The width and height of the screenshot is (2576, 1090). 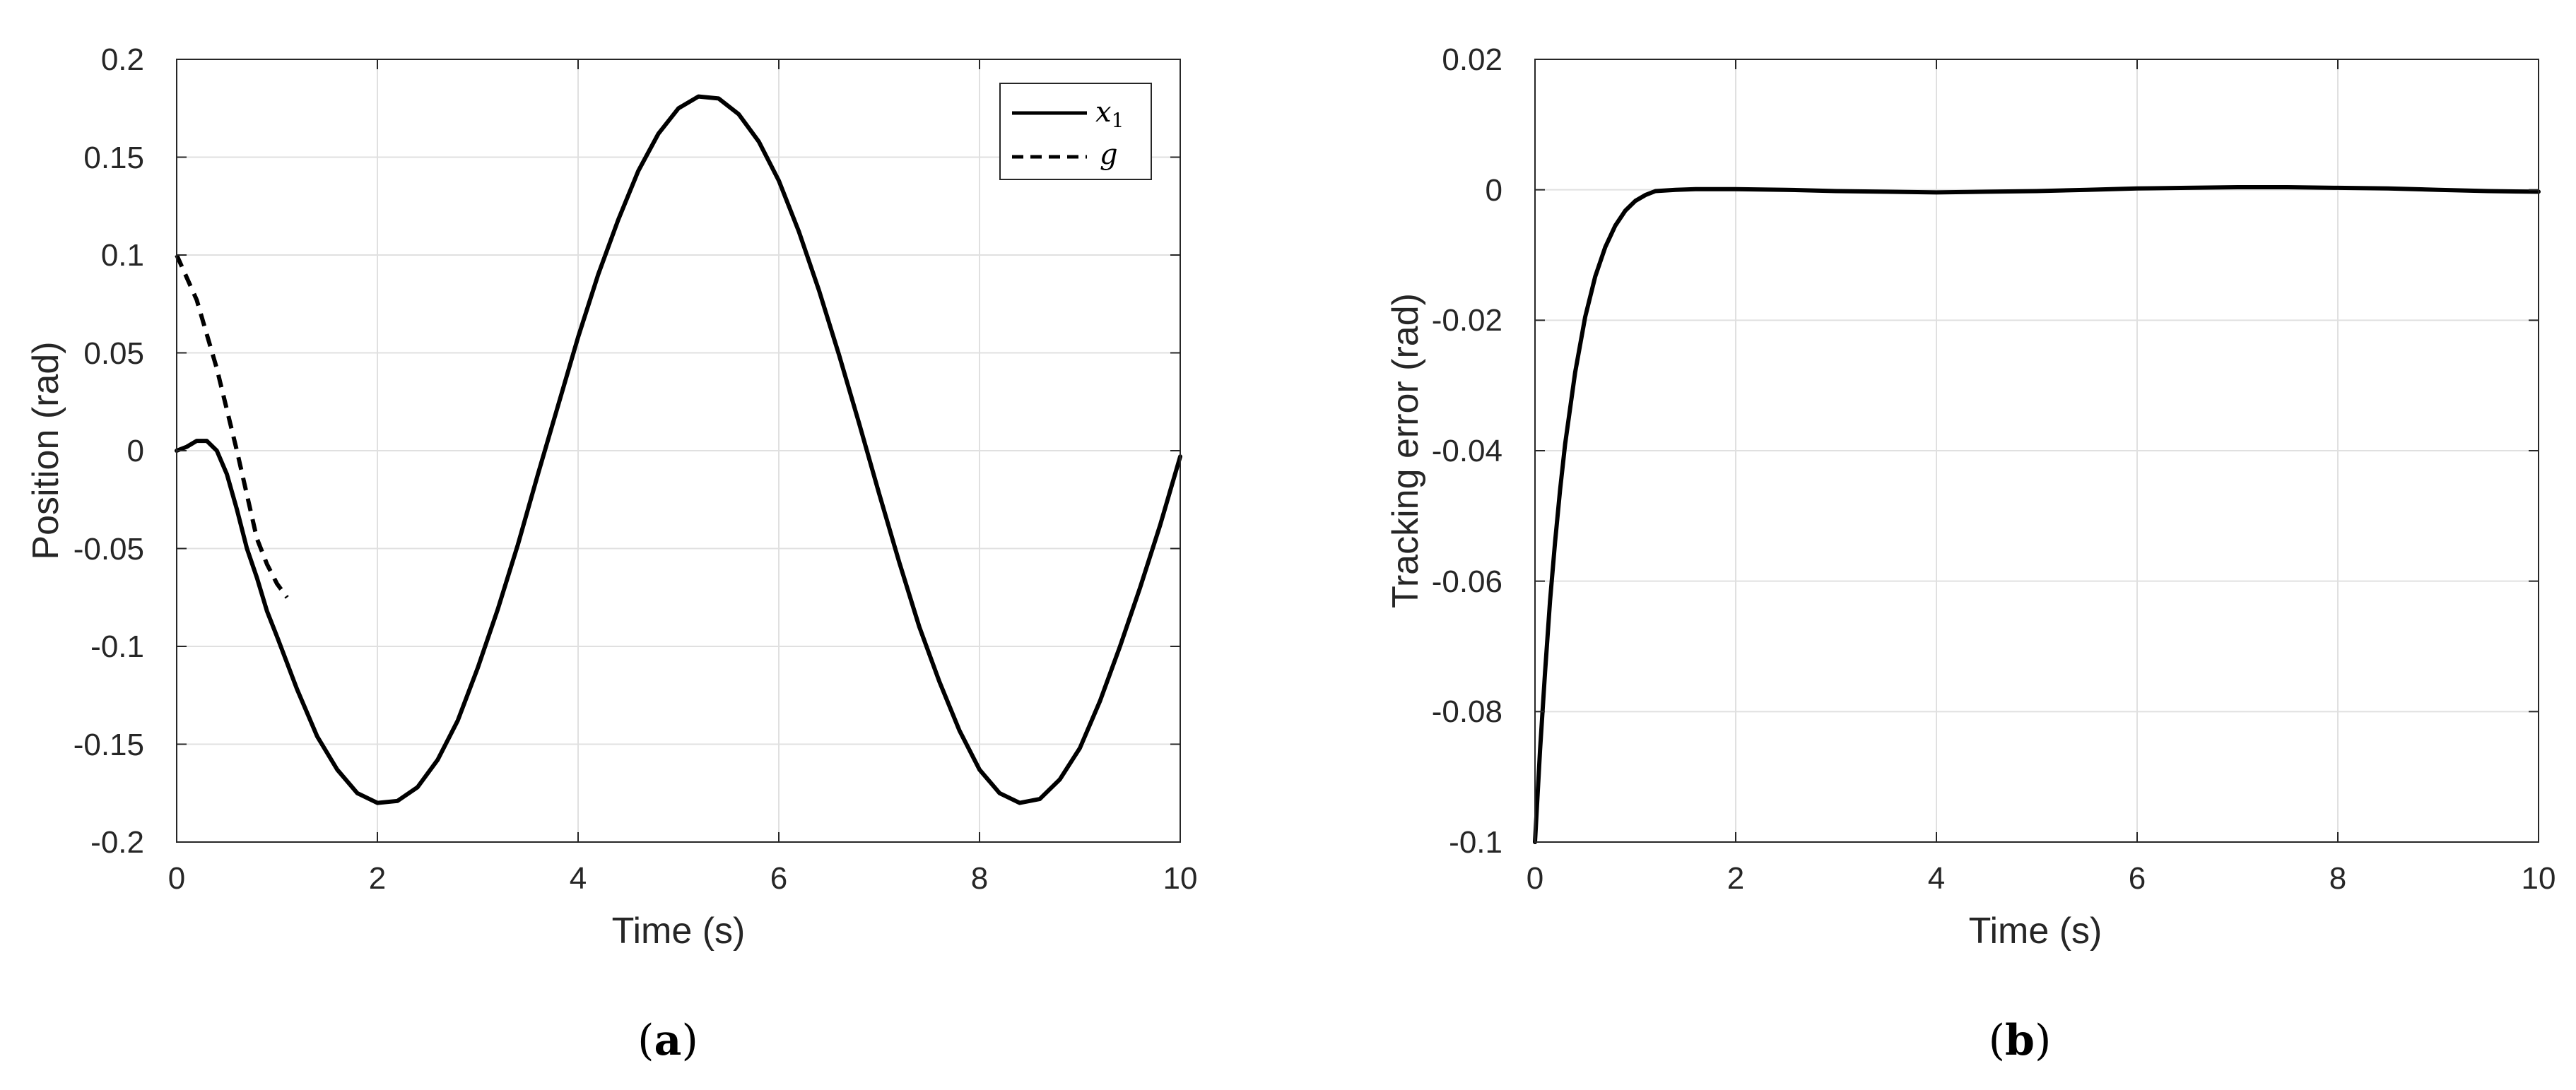 I want to click on panel-label-letter: a, so click(x=668, y=1041).